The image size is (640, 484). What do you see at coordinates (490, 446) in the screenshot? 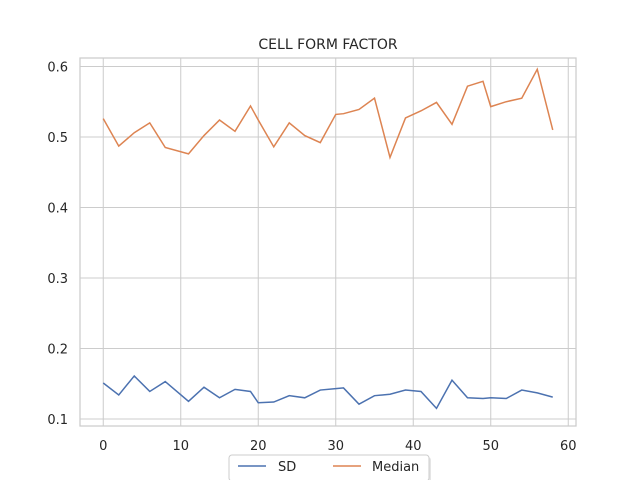
I see `x-tick-label: 50` at bounding box center [490, 446].